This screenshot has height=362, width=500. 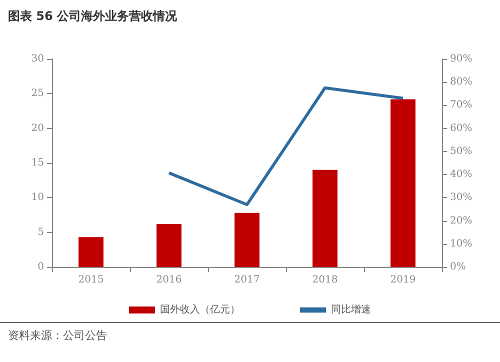 I want to click on x-tick-label: 2015, so click(x=91, y=280).